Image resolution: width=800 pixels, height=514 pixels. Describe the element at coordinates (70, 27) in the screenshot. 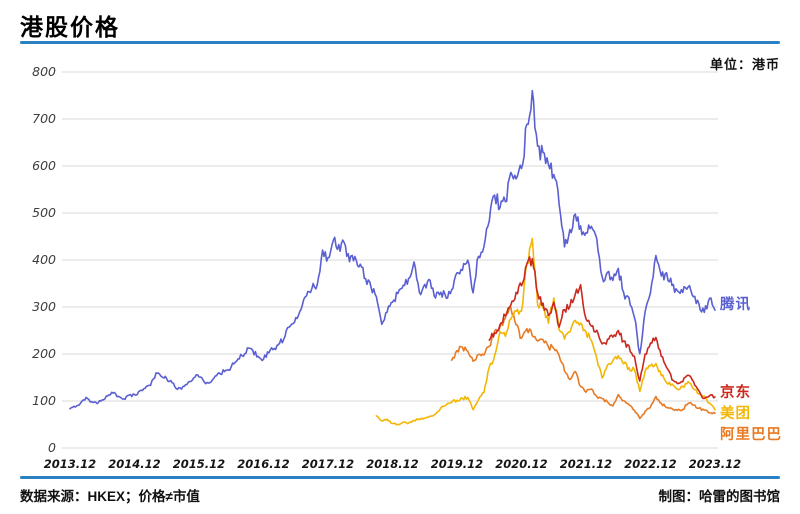

I see `page-title: 港股价格` at that location.